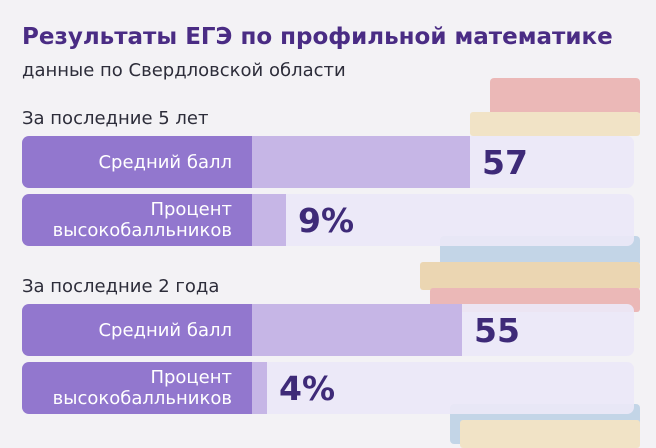  I want to click on page-title: Результаты ЕГЭ по профильной математике, so click(317, 37).